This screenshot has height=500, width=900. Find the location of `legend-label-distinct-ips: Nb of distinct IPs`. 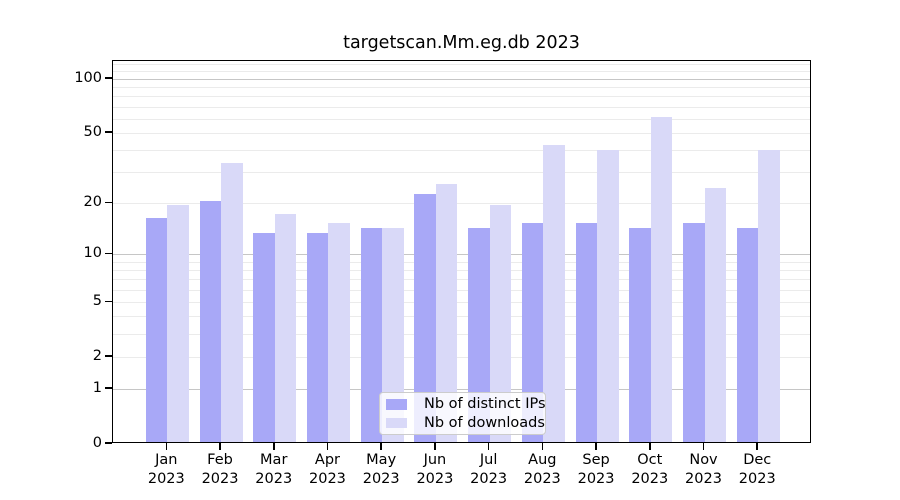

legend-label-distinct-ips: Nb of distinct IPs is located at coordinates (485, 404).